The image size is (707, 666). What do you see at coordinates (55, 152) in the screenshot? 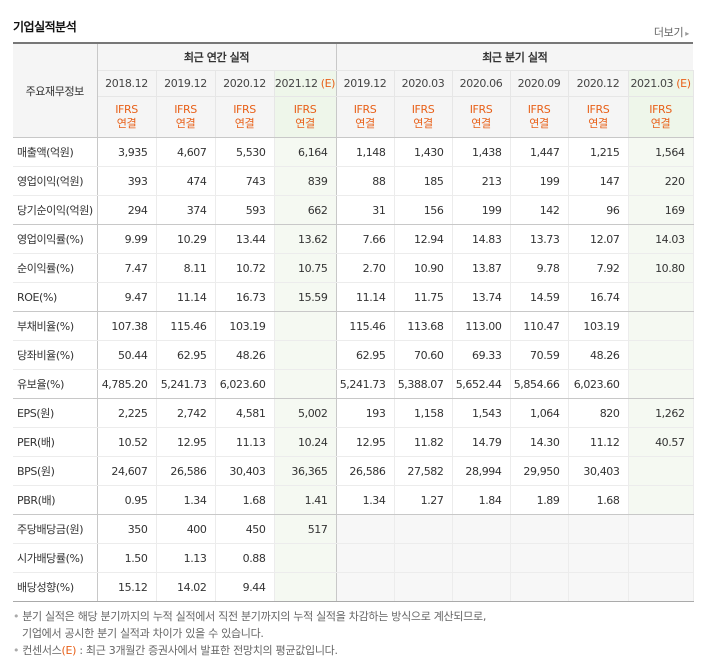
I see `row-label: 매출액(억원)` at bounding box center [55, 152].